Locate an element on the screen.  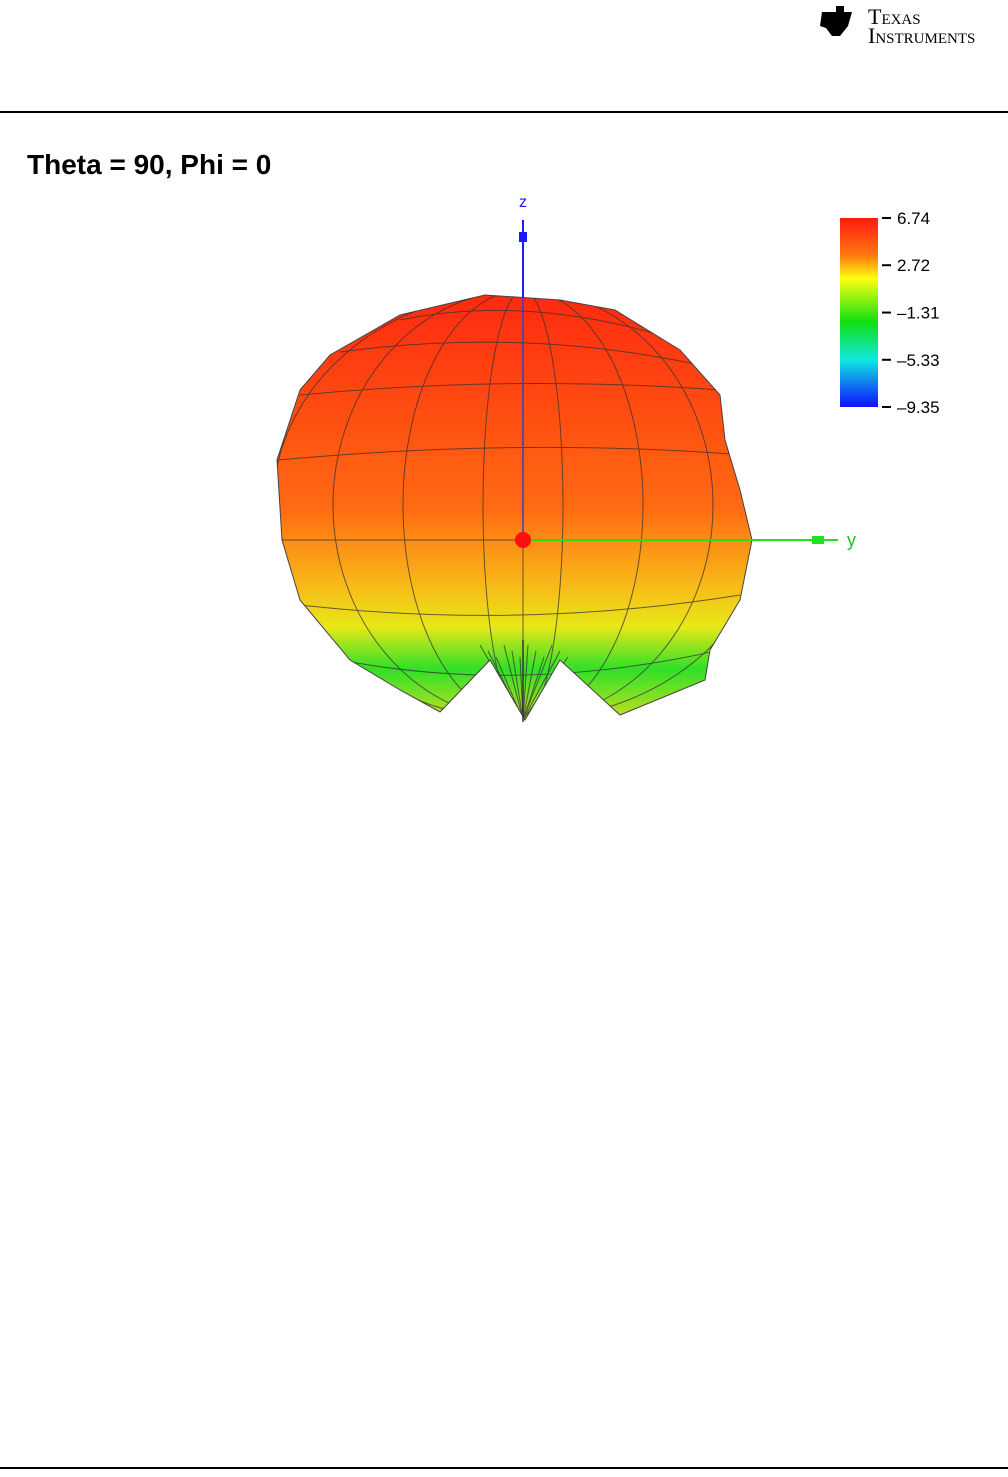
colorbar-tick-label: –9.35 is located at coordinates (918, 407).